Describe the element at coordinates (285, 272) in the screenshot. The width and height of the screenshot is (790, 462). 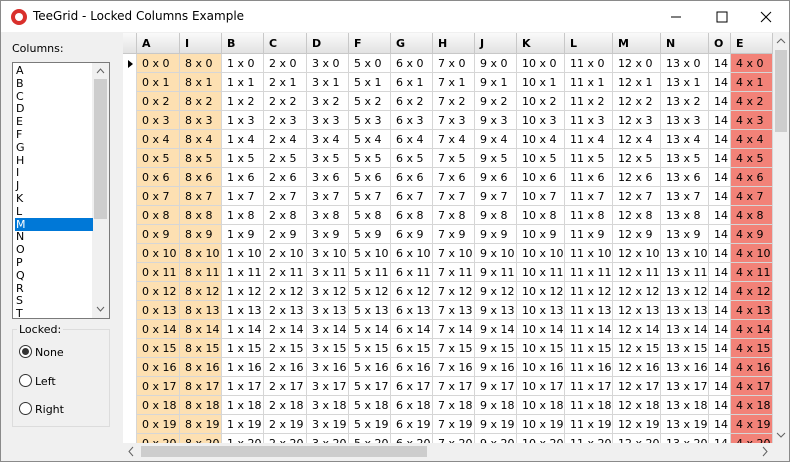
I see `grid-cell: 2 x 11` at that location.